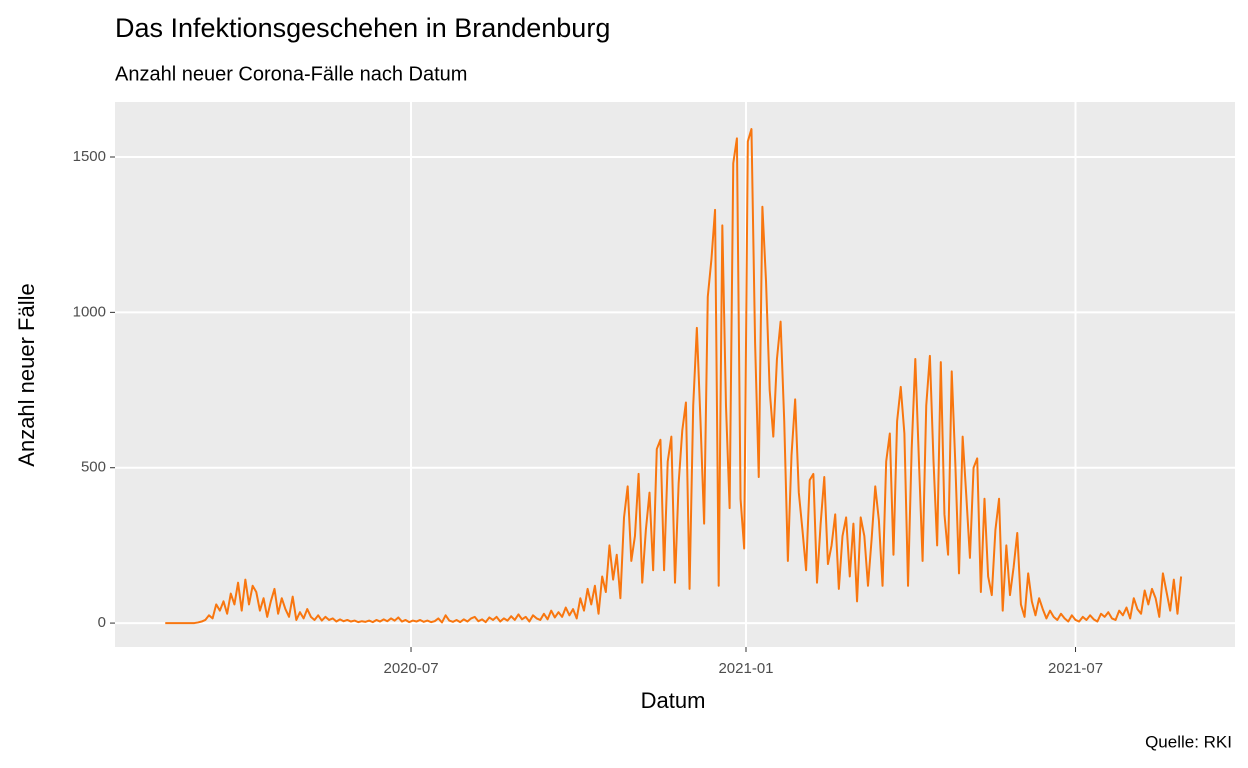  I want to click on x-tick-label: 2020-07, so click(410, 668).